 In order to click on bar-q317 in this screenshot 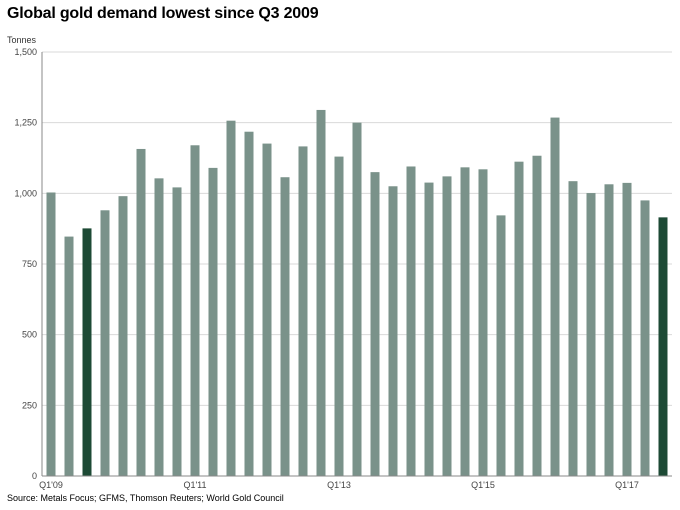, I will do `click(663, 347)`.